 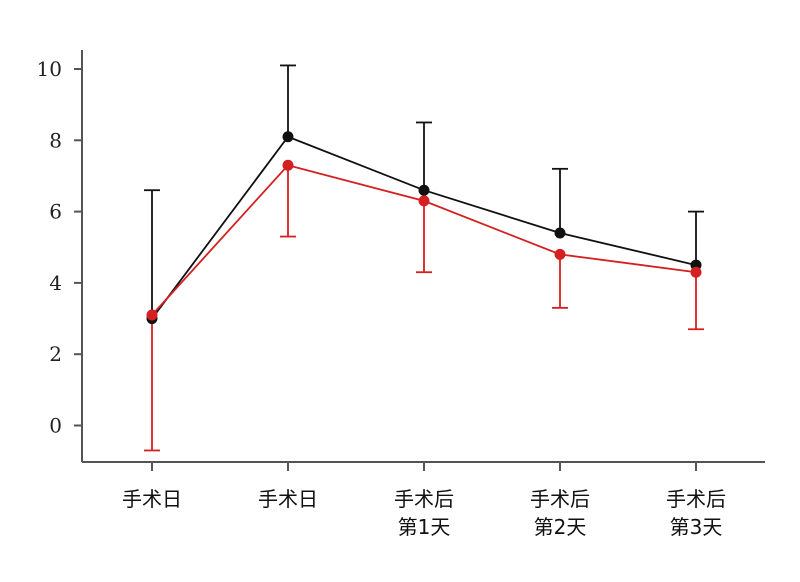 I want to click on y-axis-ticks: 0 2 4 6 8 10, so click(x=59, y=247).